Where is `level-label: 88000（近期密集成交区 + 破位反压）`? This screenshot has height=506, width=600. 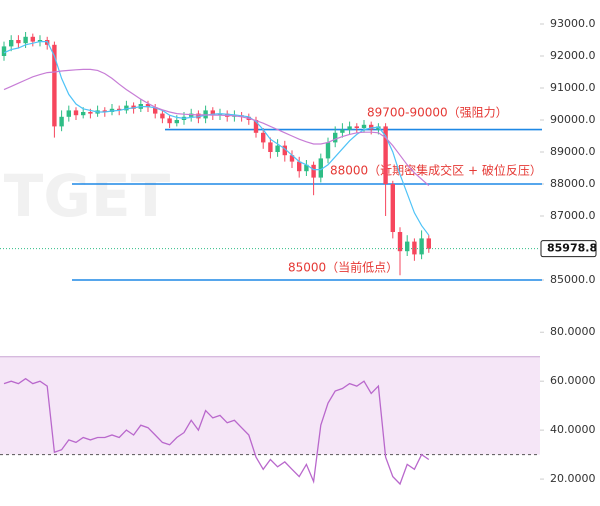
level-label: 88000（近期密集成交区 + 破位反压） is located at coordinates (436, 170).